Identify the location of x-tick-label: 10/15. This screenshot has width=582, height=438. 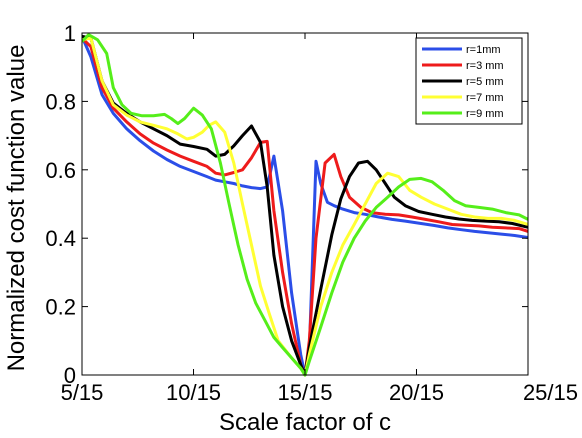
(193, 392).